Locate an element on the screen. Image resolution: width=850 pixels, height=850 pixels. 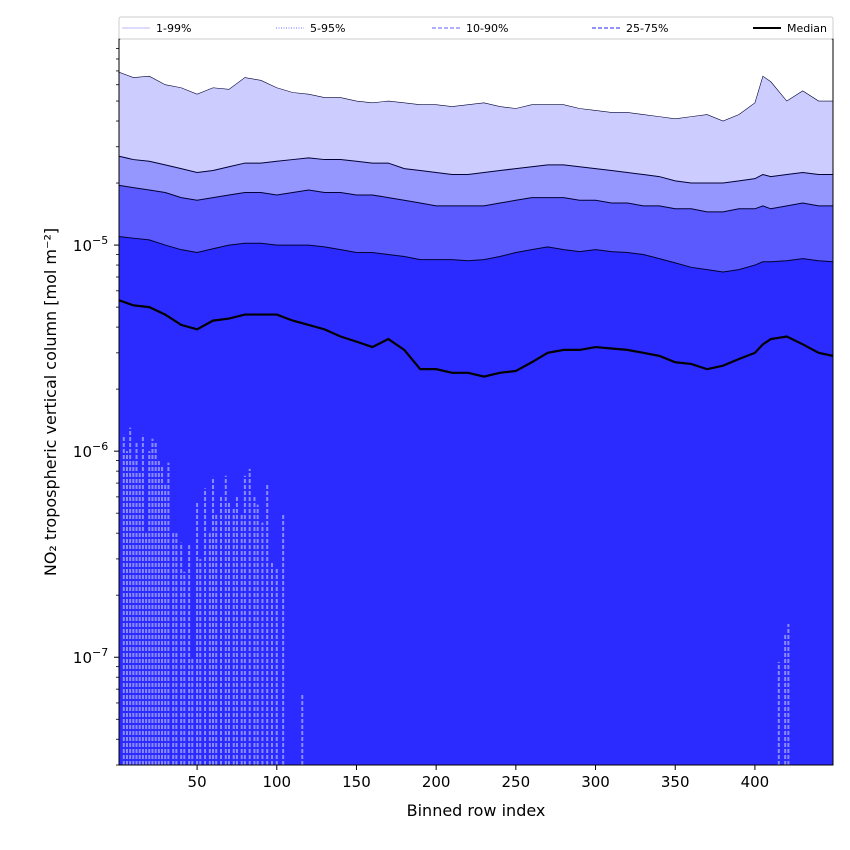
x-tick-label: 100 is located at coordinates (276, 782).